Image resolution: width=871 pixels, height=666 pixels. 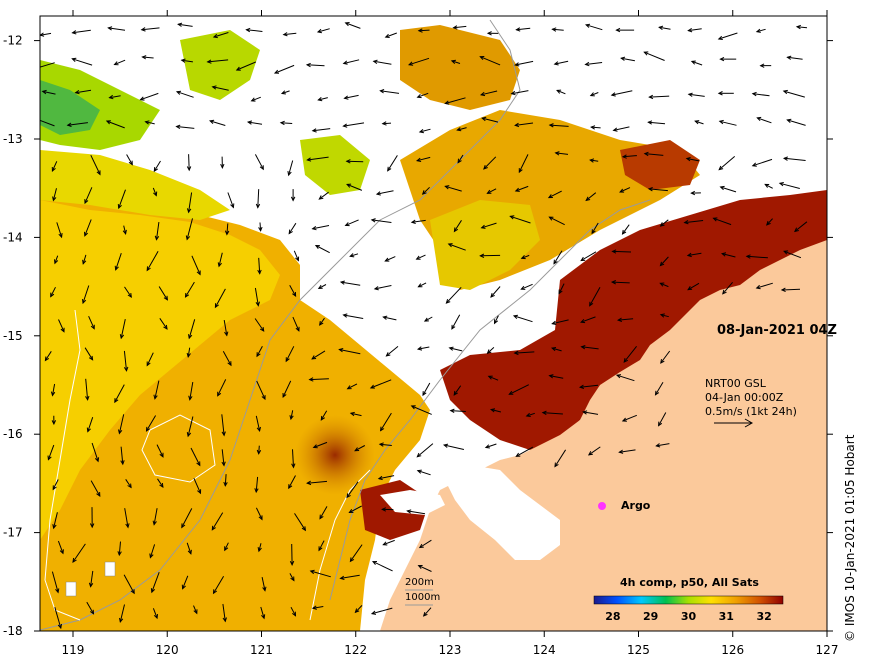 I want to click on argo-label: Argo, so click(x=636, y=505).